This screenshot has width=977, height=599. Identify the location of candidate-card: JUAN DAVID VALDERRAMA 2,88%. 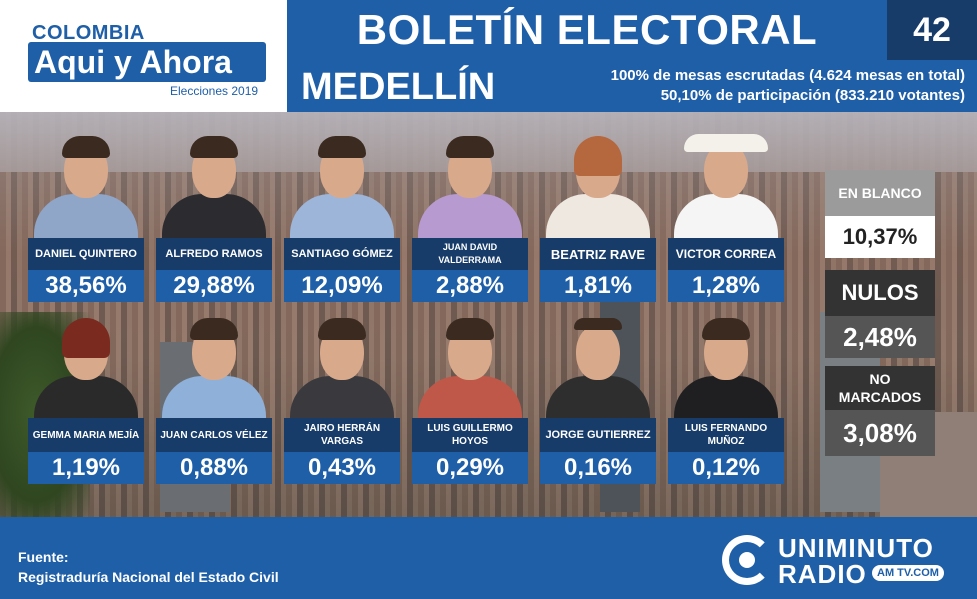
(470, 215).